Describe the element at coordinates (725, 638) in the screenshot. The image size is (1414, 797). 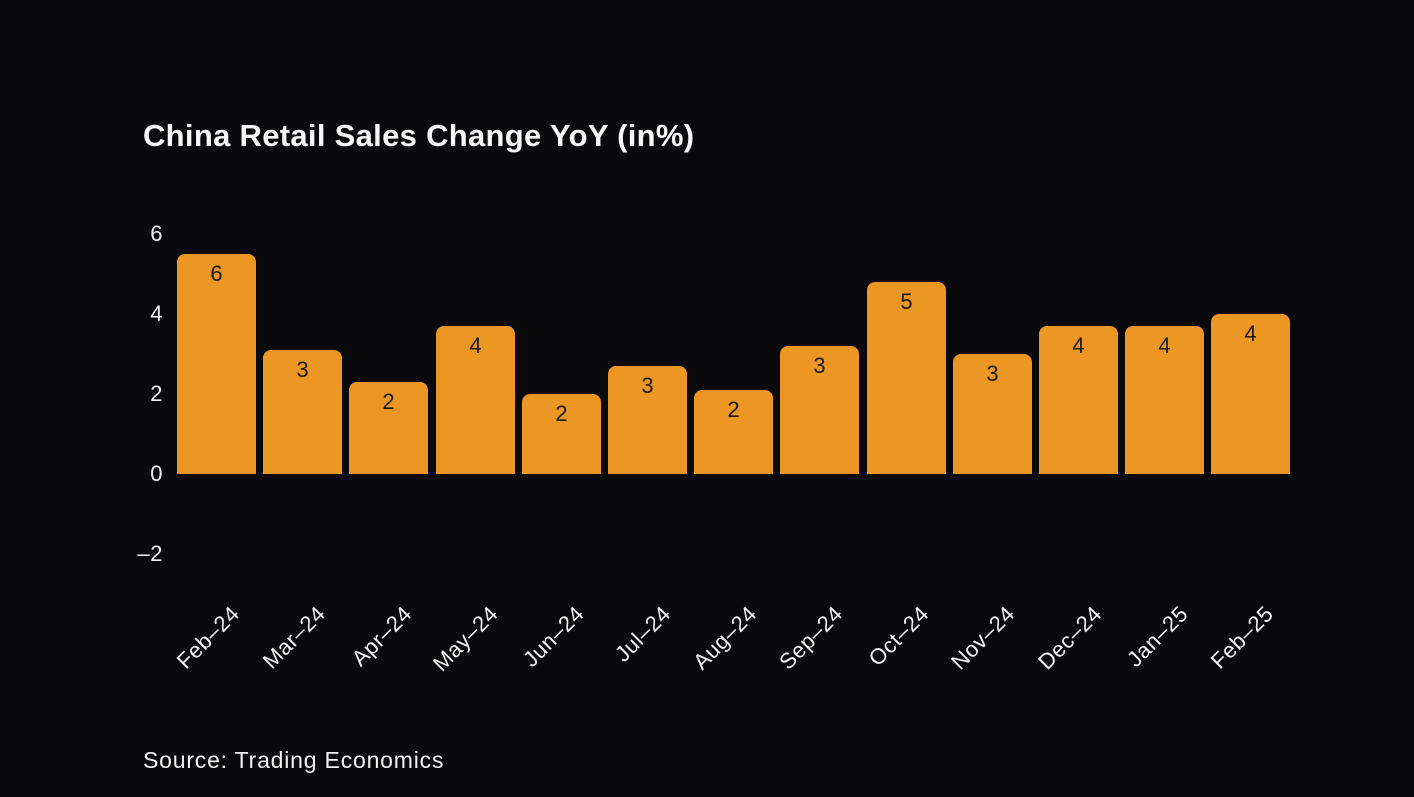
I see `x-tick-label: Aug–24` at that location.